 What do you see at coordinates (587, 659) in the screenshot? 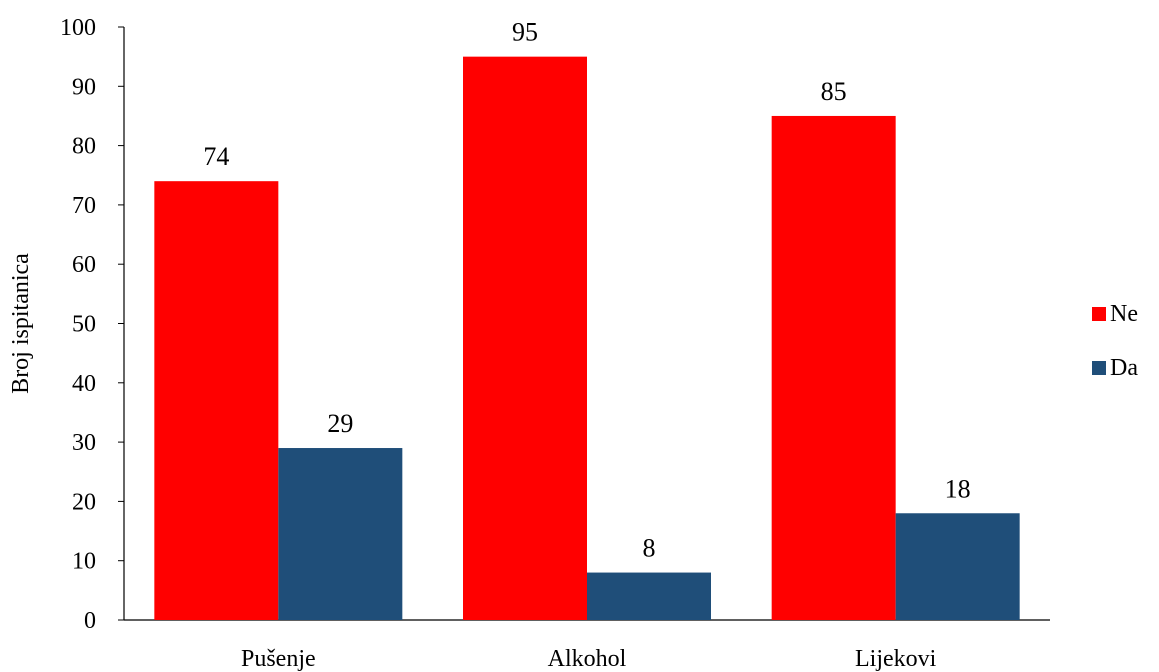
I see `x-tick-label: Alkohol` at bounding box center [587, 659].